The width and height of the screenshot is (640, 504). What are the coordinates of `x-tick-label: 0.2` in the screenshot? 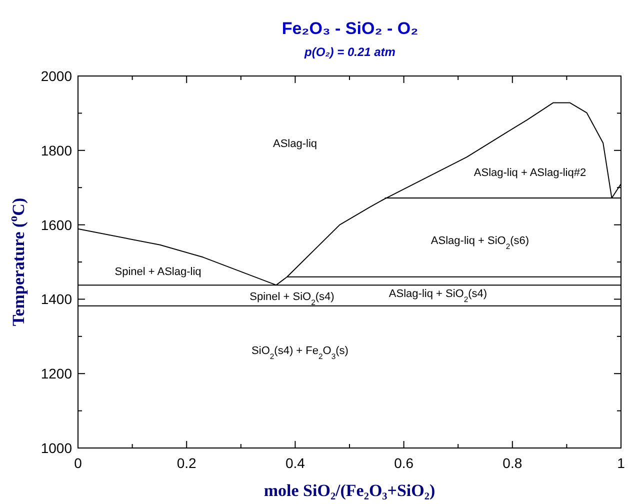 It's located at (186, 463).